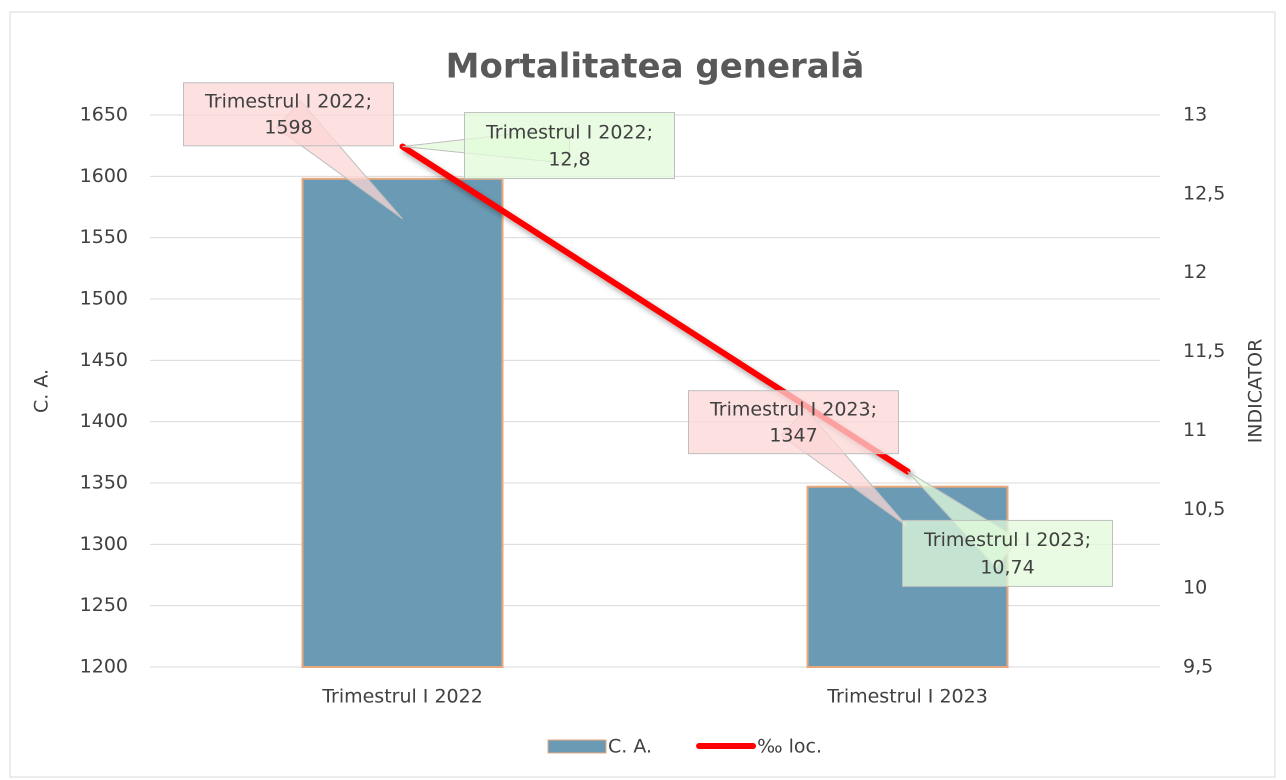  I want to click on x-tick-label: Trimestrul I 2022, so click(402, 697).